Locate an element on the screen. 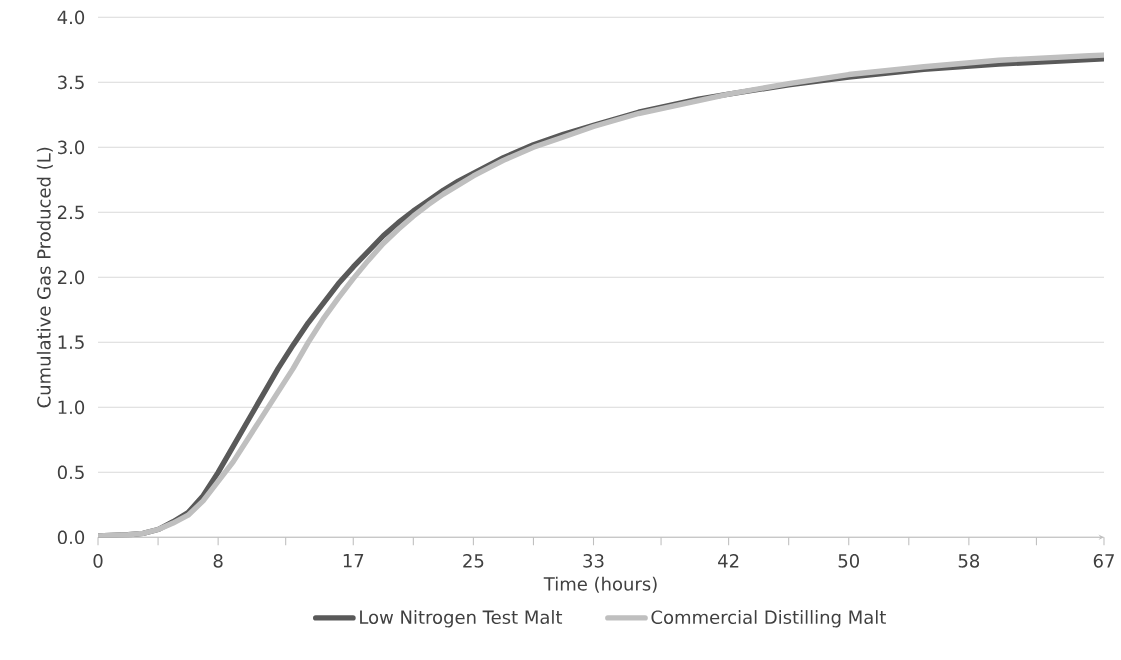 Image resolution: width=1121 pixels, height=660 pixels. x-tick-label: 33 is located at coordinates (593, 561).